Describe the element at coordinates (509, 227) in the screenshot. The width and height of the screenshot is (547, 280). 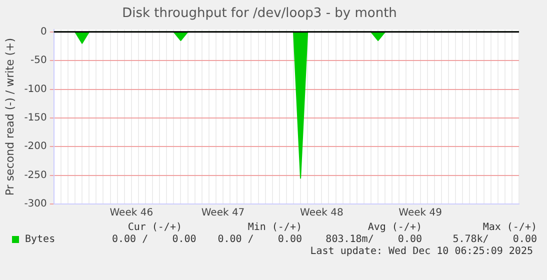
I see `text: Max (-/+)` at that location.